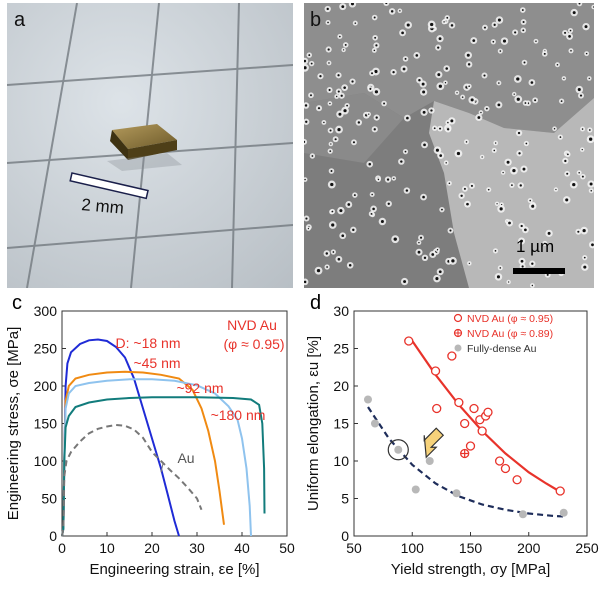  Describe the element at coordinates (510, 319) in the screenshot. I see `legend-entry: NVD Au (φ ≈ 0.95)` at that location.